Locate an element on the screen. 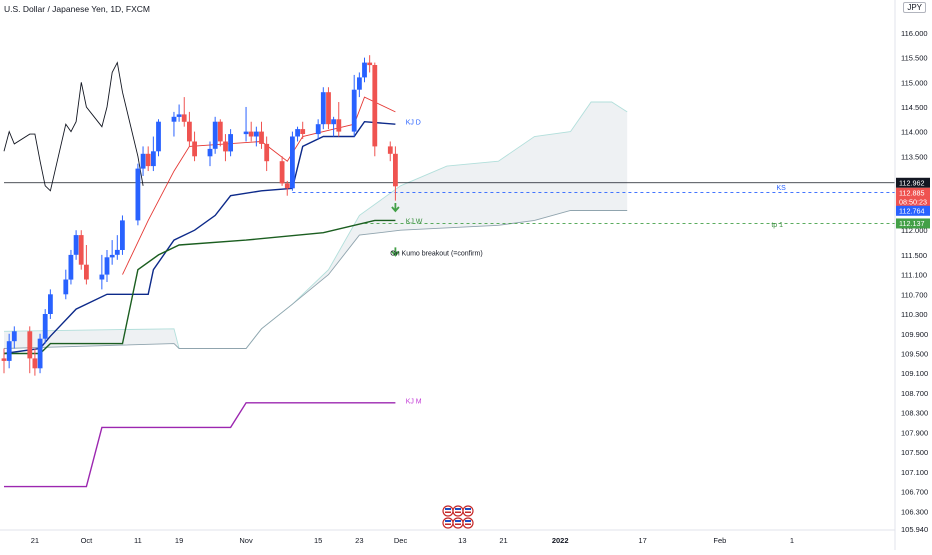 The width and height of the screenshot is (932, 555). y-tick-22: 106.300 is located at coordinates (914, 511).